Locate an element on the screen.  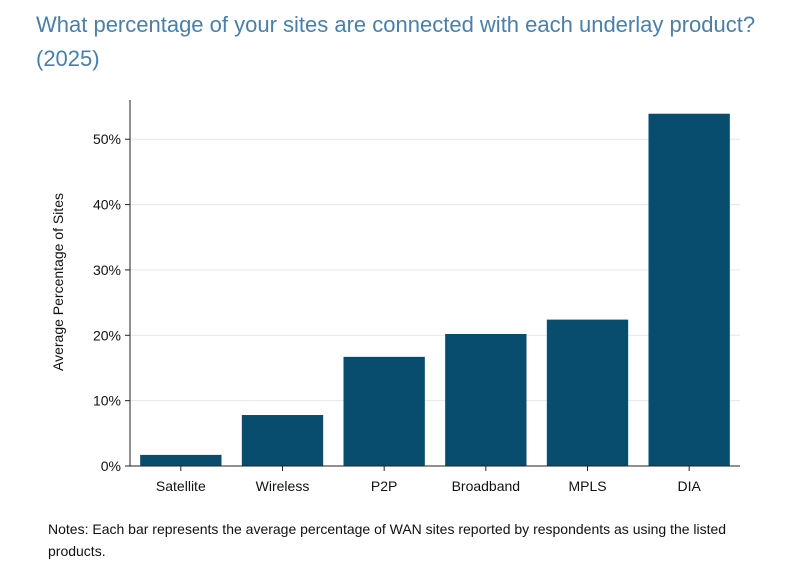
y-tick-label: 10% is located at coordinates (107, 401).